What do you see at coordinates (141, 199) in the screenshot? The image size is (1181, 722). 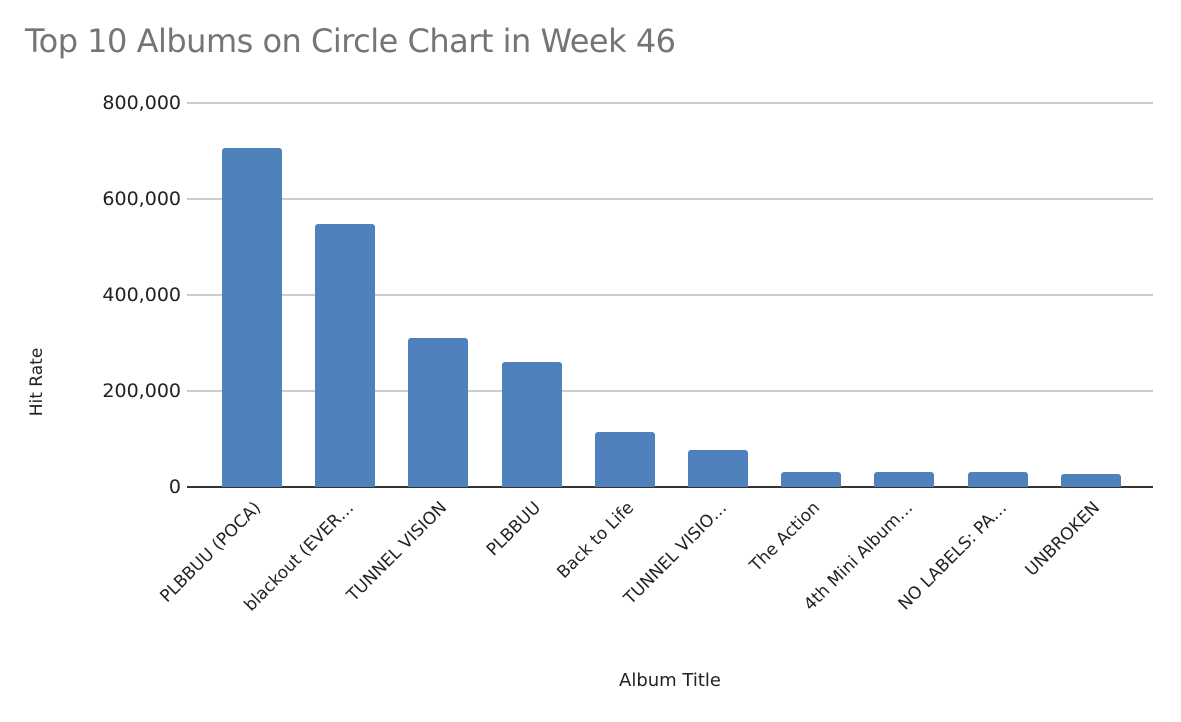 I see `y-tick-label: 600,000` at bounding box center [141, 199].